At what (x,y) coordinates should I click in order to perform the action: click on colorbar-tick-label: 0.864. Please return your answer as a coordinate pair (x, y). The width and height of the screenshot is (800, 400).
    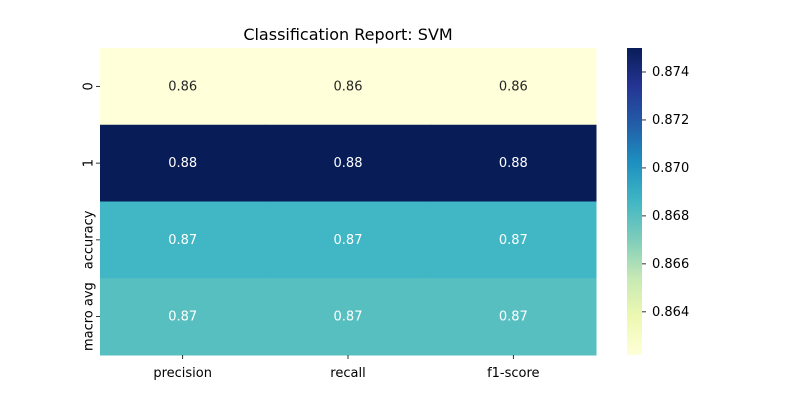
    Looking at the image, I should click on (670, 312).